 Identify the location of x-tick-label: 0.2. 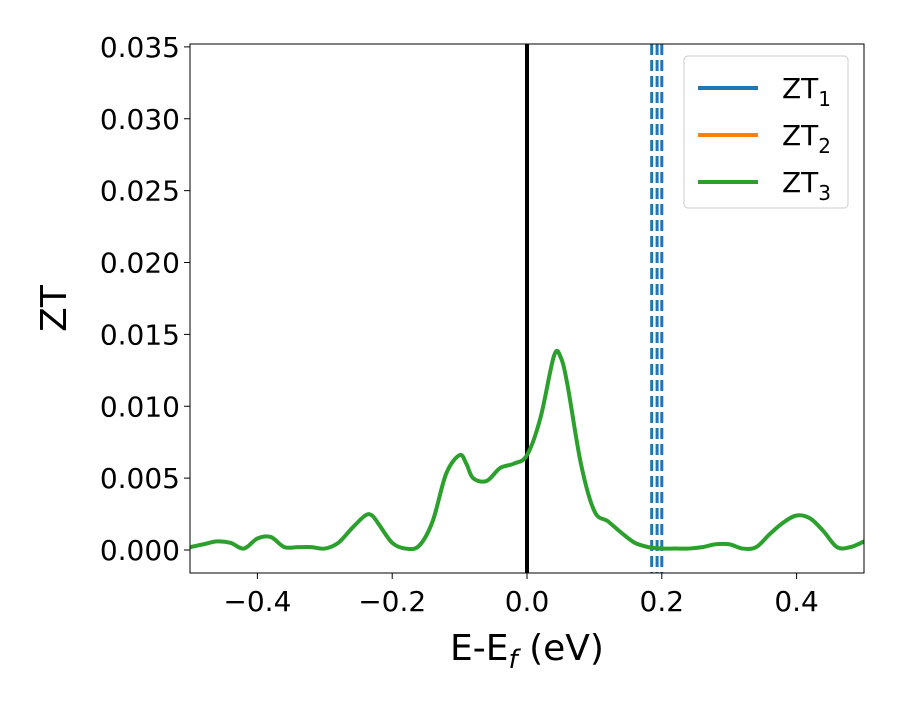
(662, 601).